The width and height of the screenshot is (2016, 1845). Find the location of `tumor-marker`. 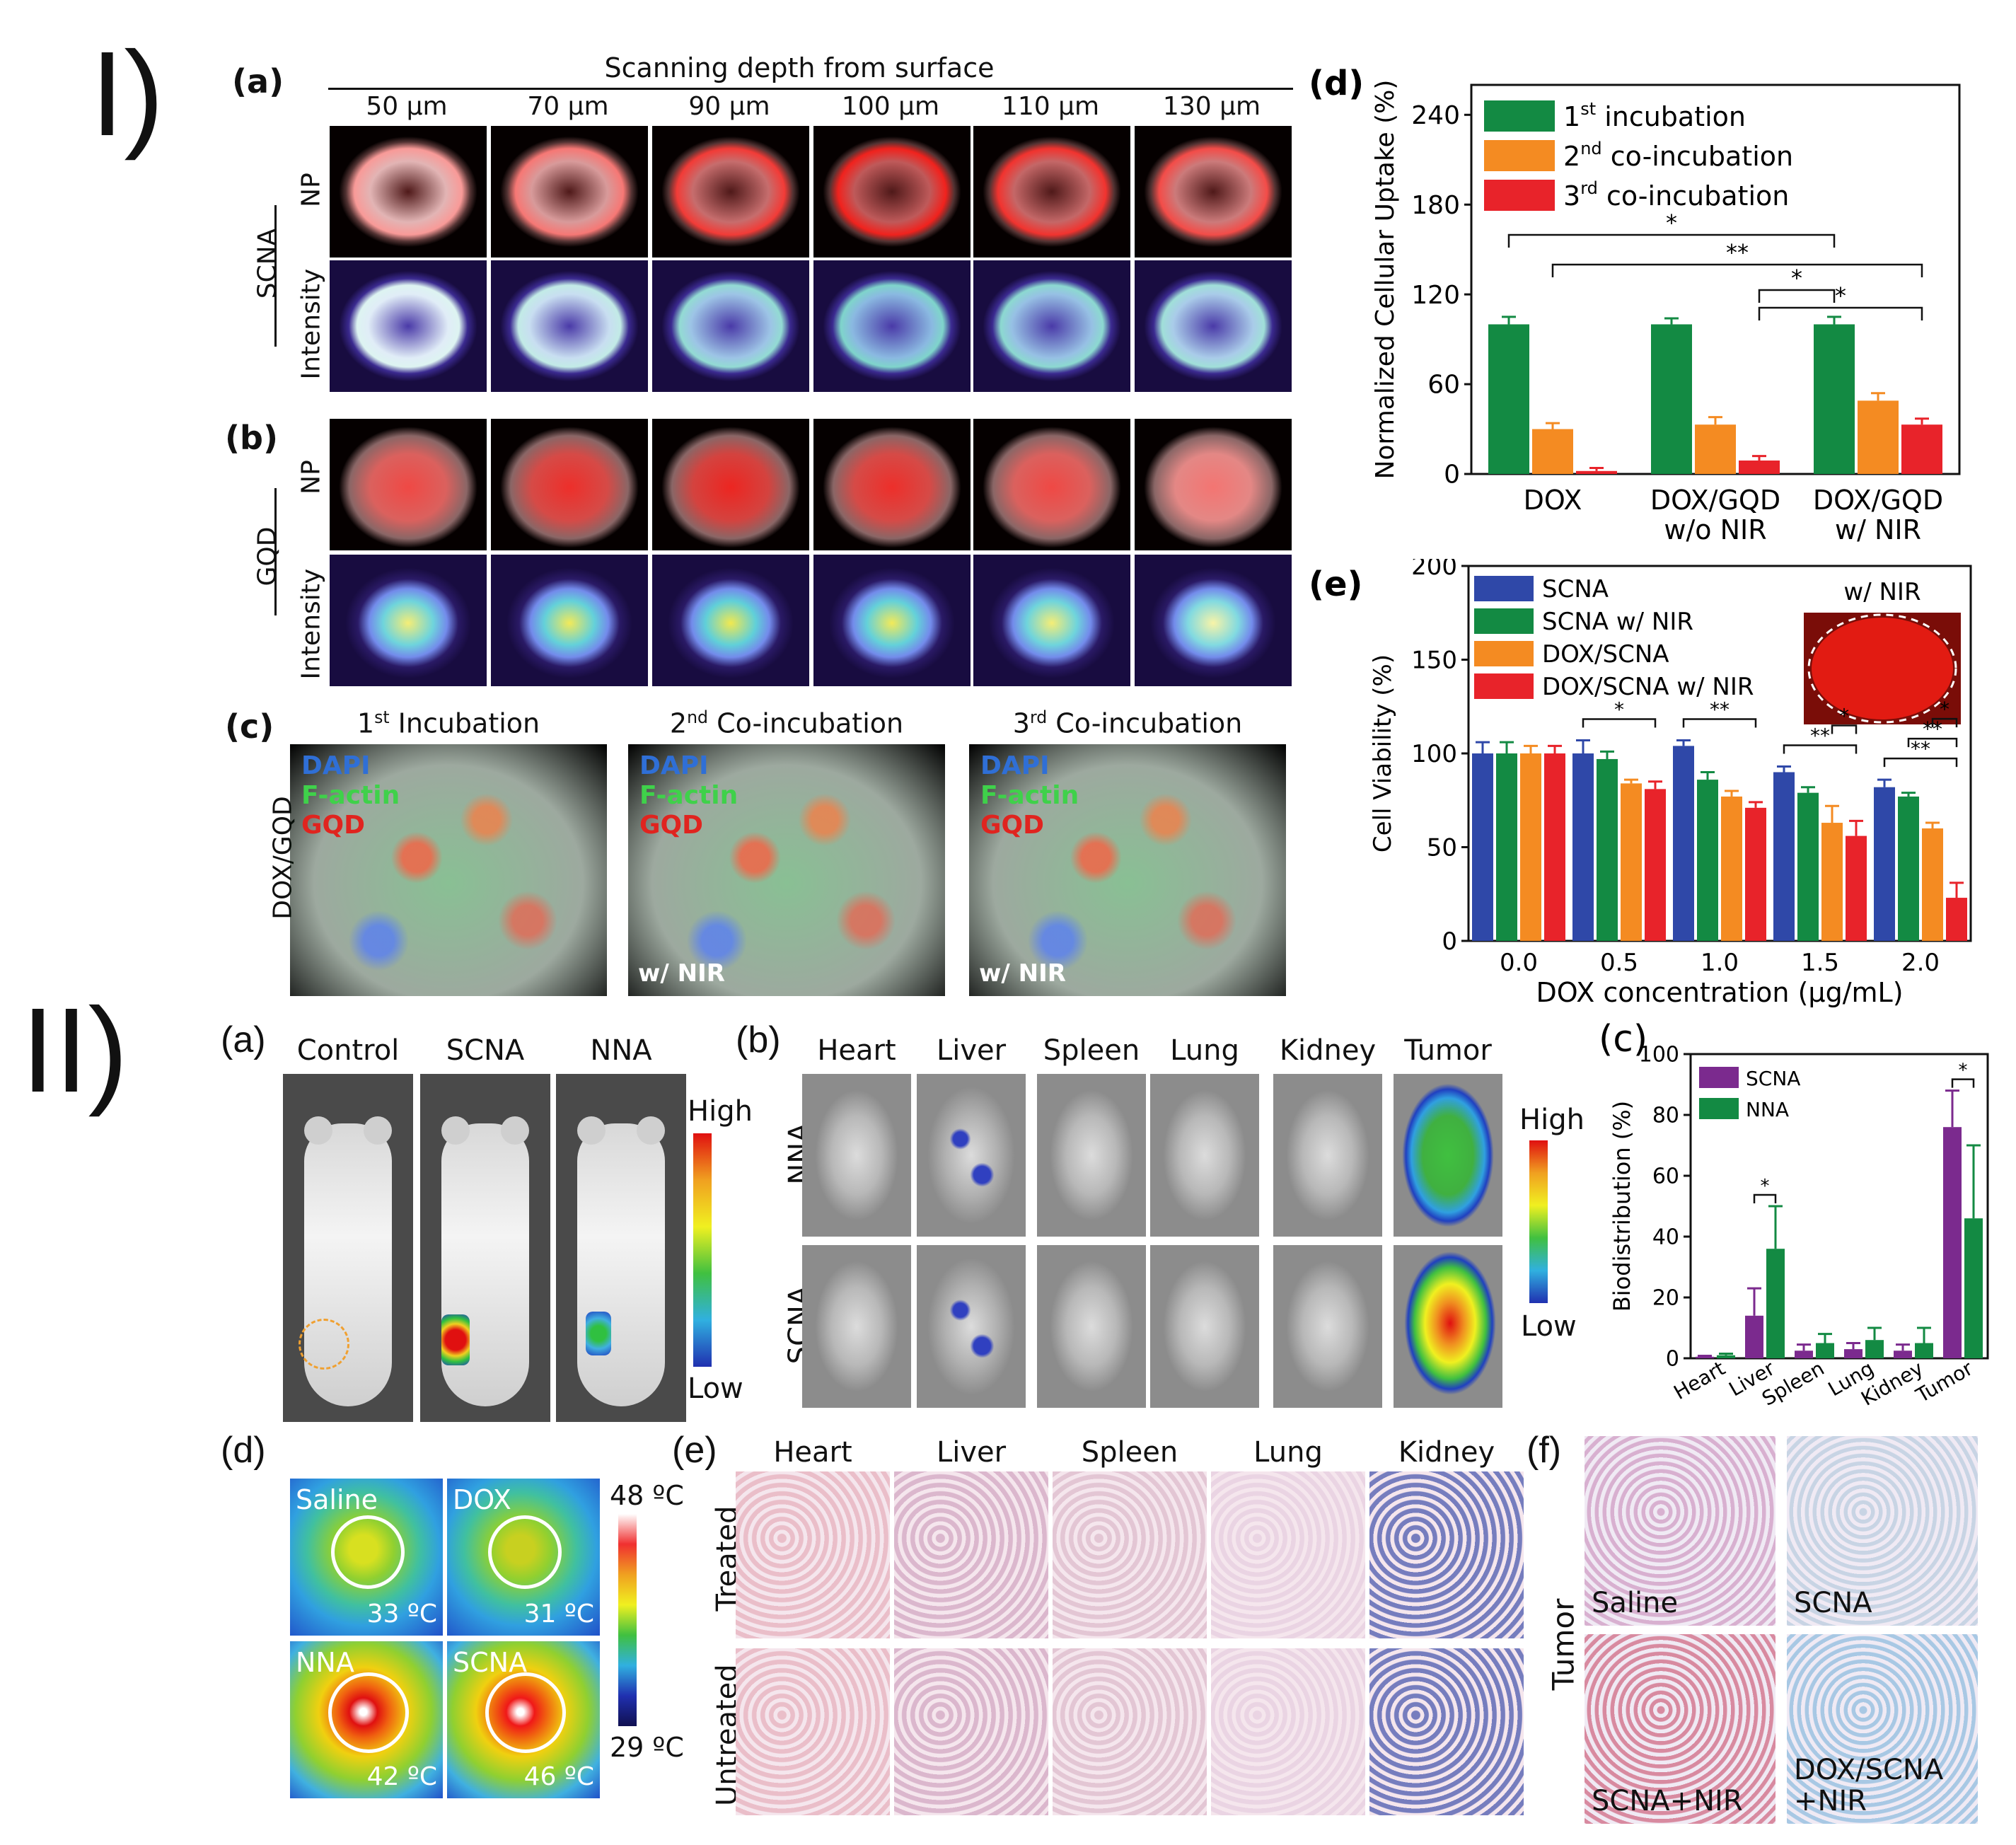

tumor-marker is located at coordinates (324, 1344).